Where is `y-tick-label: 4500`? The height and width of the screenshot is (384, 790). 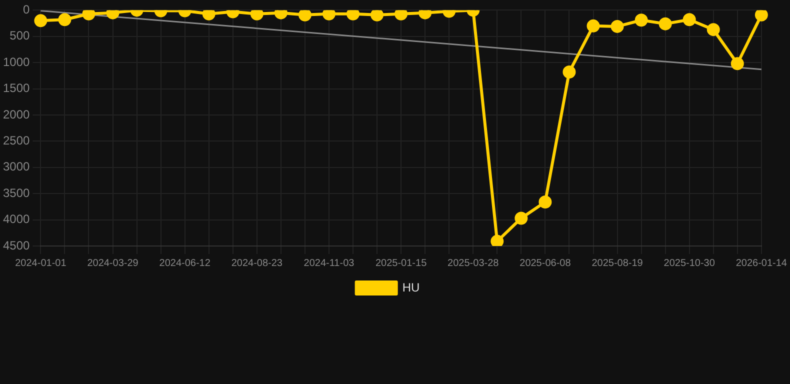
y-tick-label: 4500 is located at coordinates (16, 245).